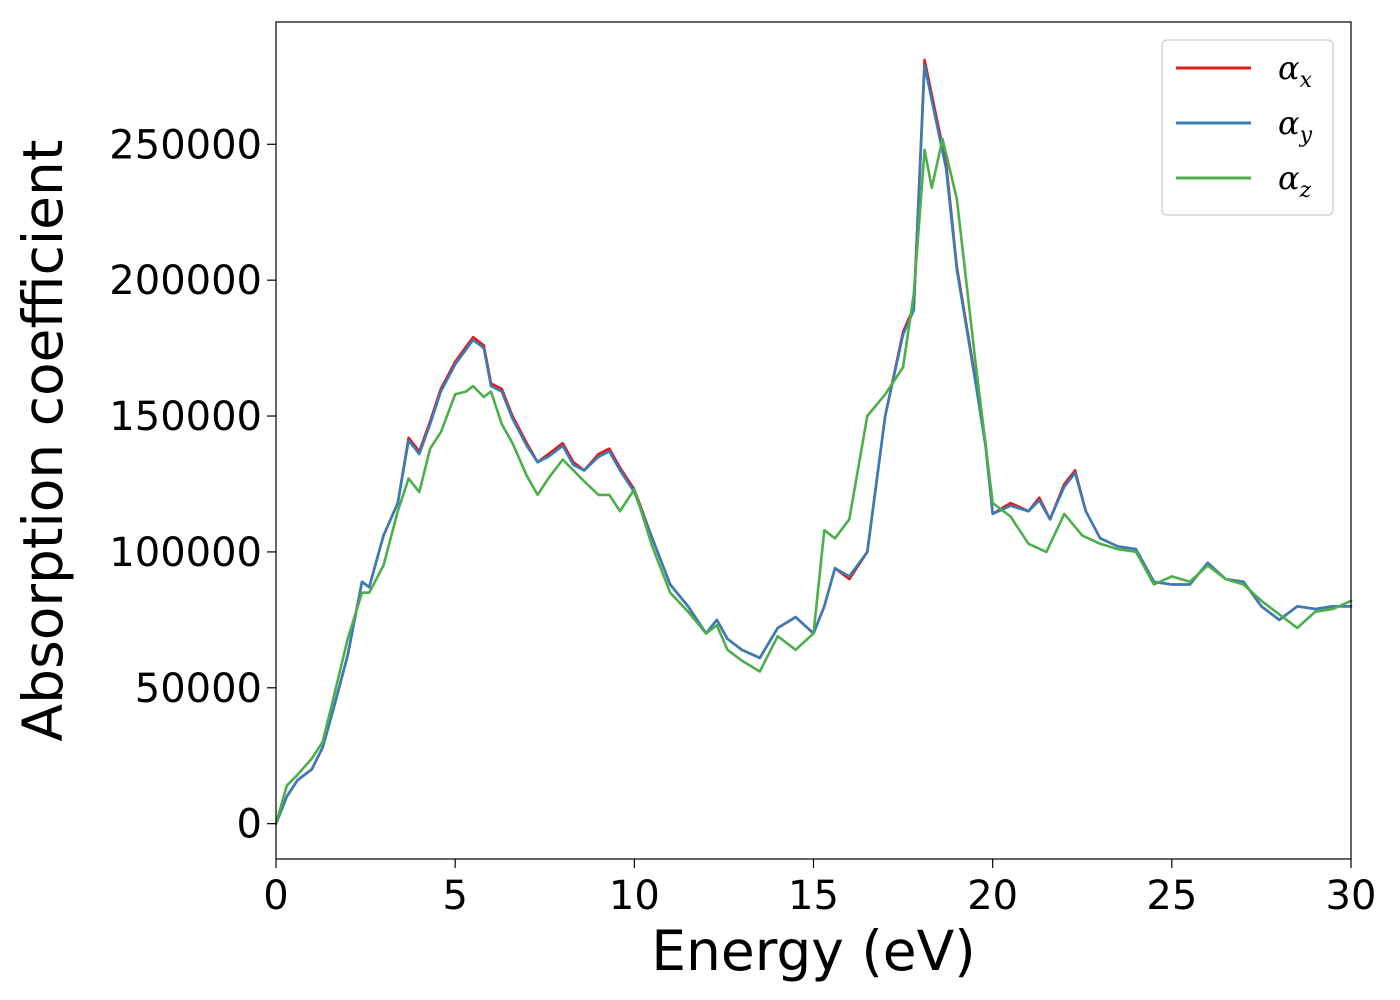  Describe the element at coordinates (185, 417) in the screenshot. I see `y-tick-label: 150000` at that location.